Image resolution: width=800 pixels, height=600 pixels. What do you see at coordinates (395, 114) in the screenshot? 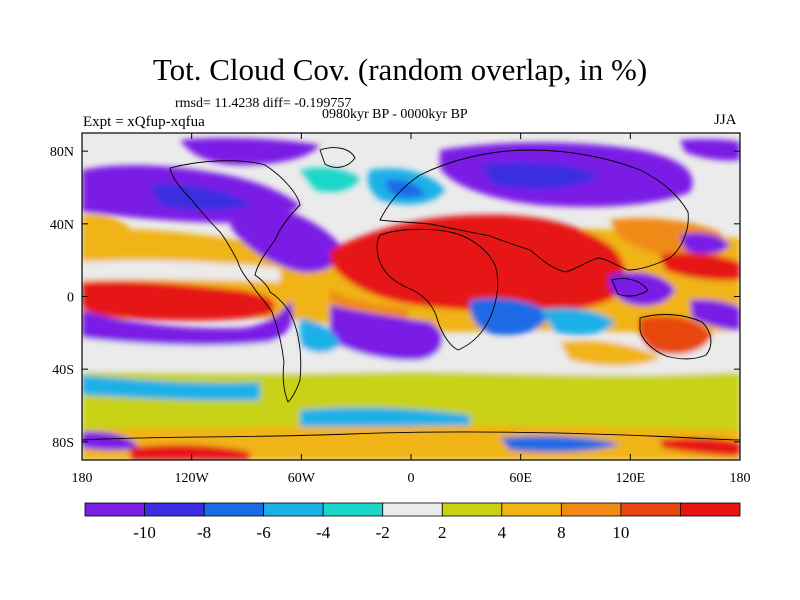
I see `period-label: 0980kyr BP - 0000kyr BP` at bounding box center [395, 114].